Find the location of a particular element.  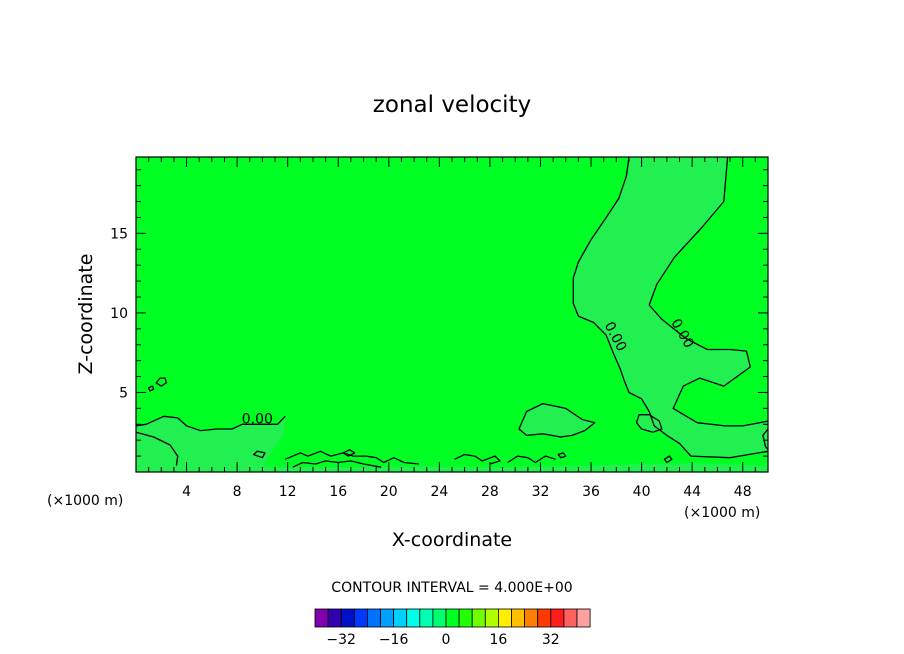

x-tick-label: 16 is located at coordinates (338, 492).